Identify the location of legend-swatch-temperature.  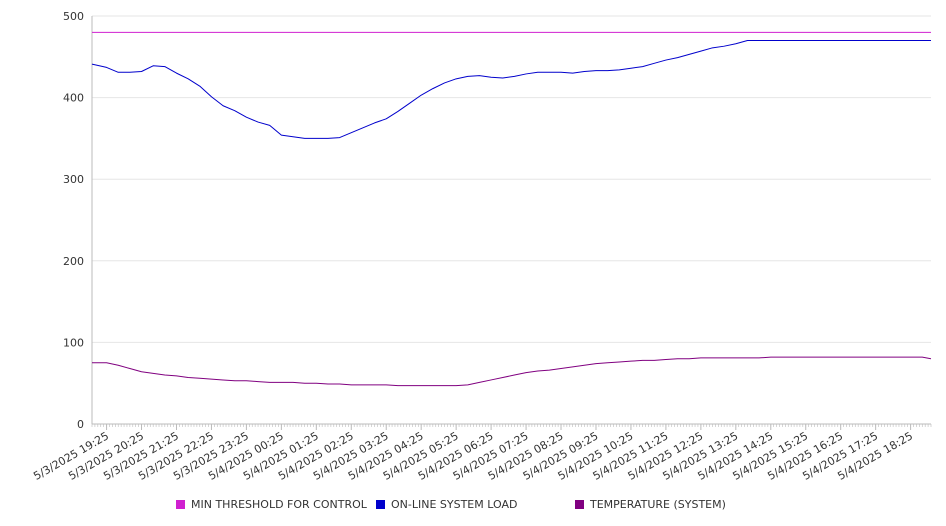
(579, 504).